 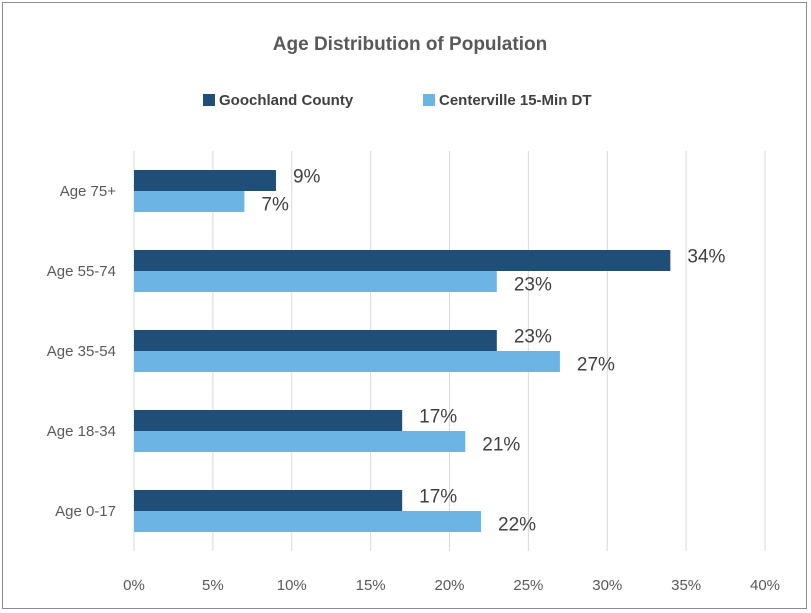 I want to click on legend-swatch-centerville, so click(x=429, y=100).